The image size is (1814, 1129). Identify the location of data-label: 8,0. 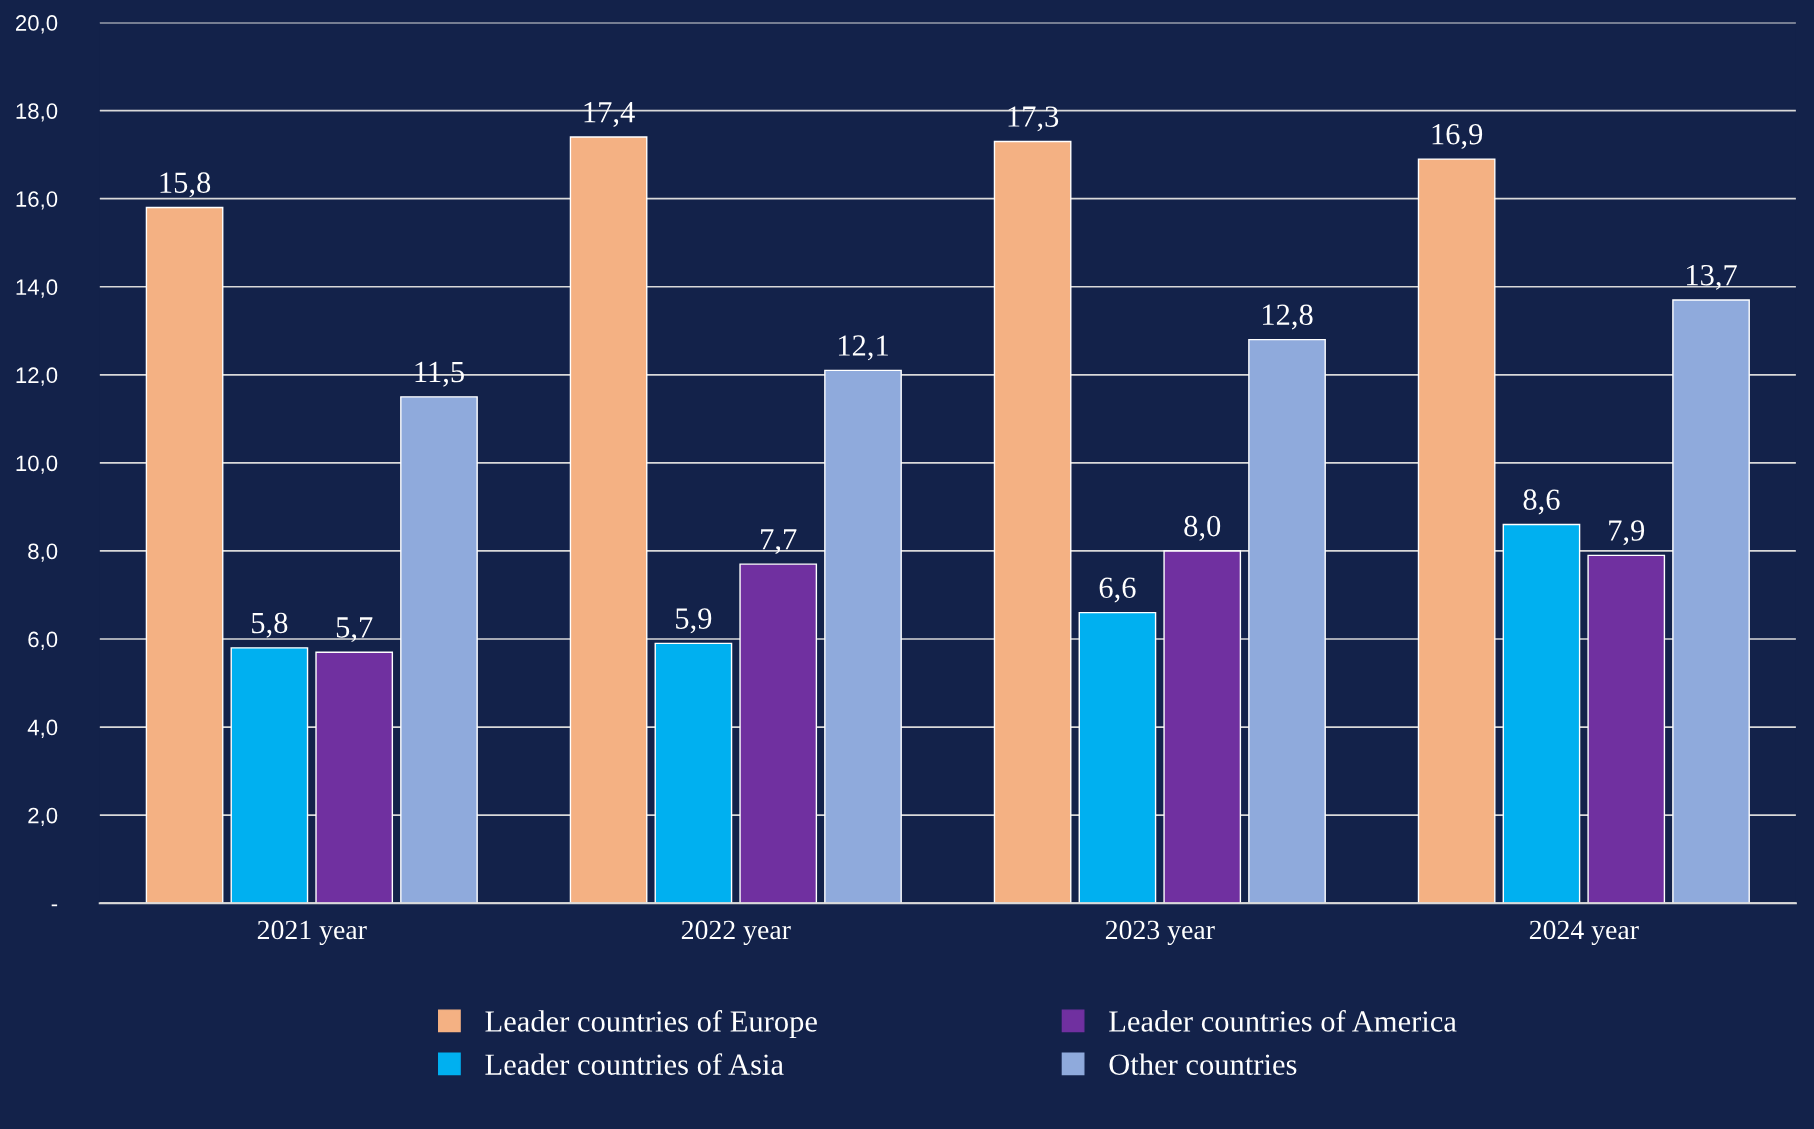
(1202, 528).